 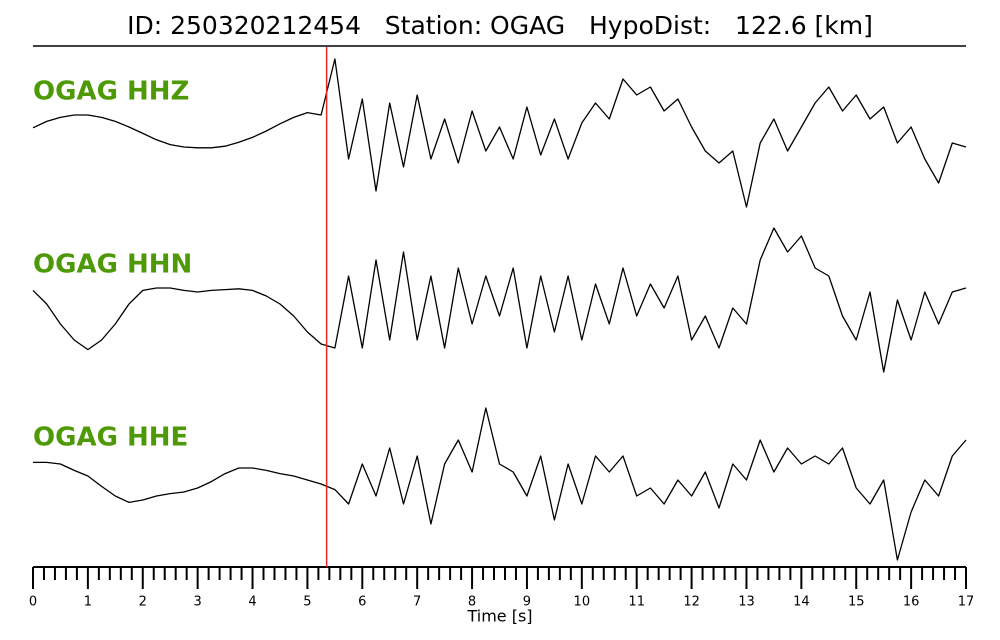 What do you see at coordinates (856, 602) in the screenshot?
I see `x-tick-label: 15` at bounding box center [856, 602].